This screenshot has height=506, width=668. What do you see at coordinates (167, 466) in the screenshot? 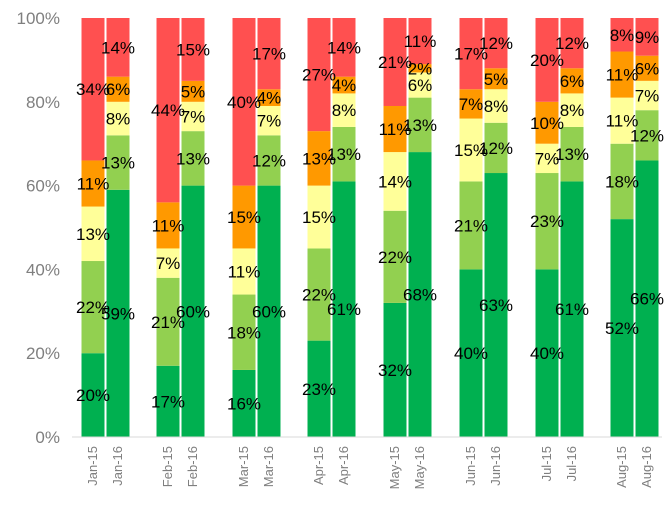
I see `x-tick-label: Feb-15` at bounding box center [167, 466].